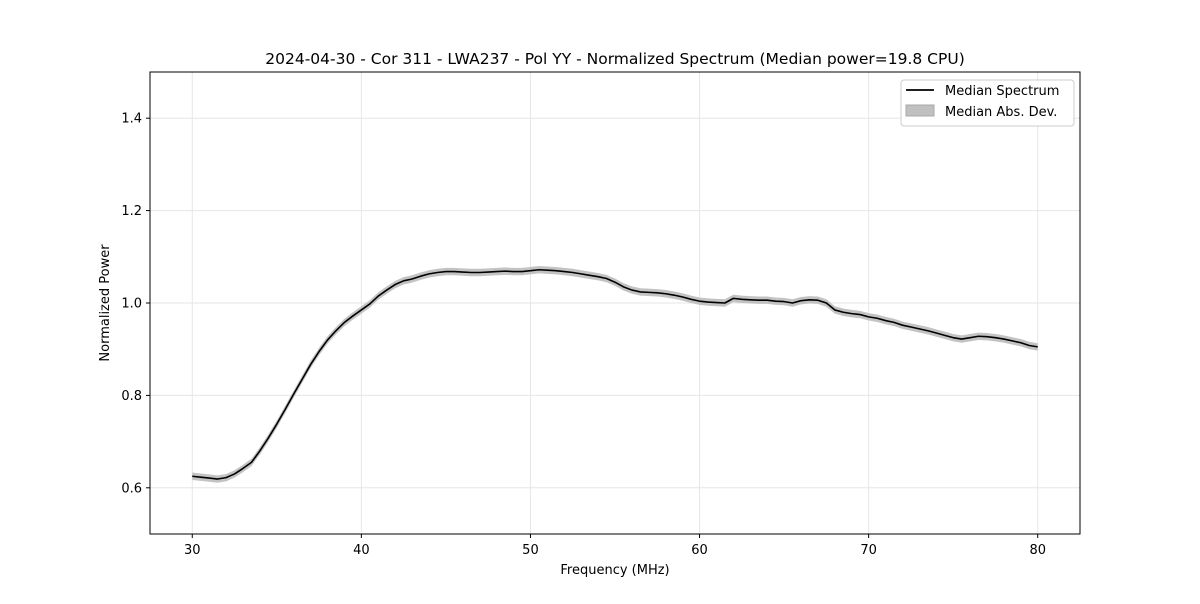 The image size is (1200, 604). I want to click on legend-box, so click(987, 103).